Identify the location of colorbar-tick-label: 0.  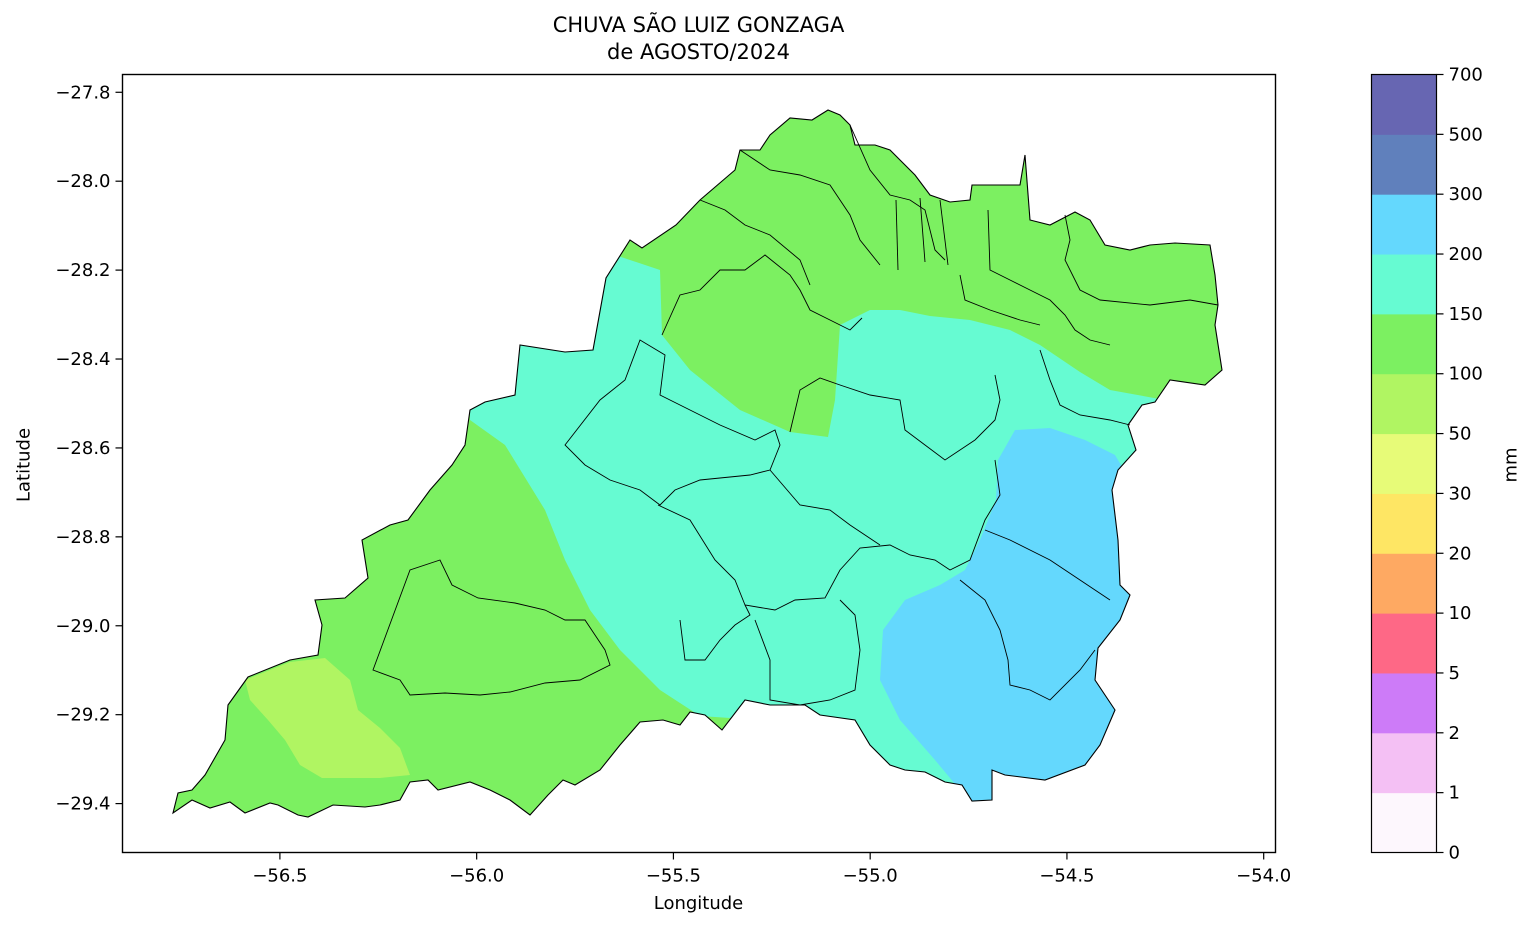
(1454, 853).